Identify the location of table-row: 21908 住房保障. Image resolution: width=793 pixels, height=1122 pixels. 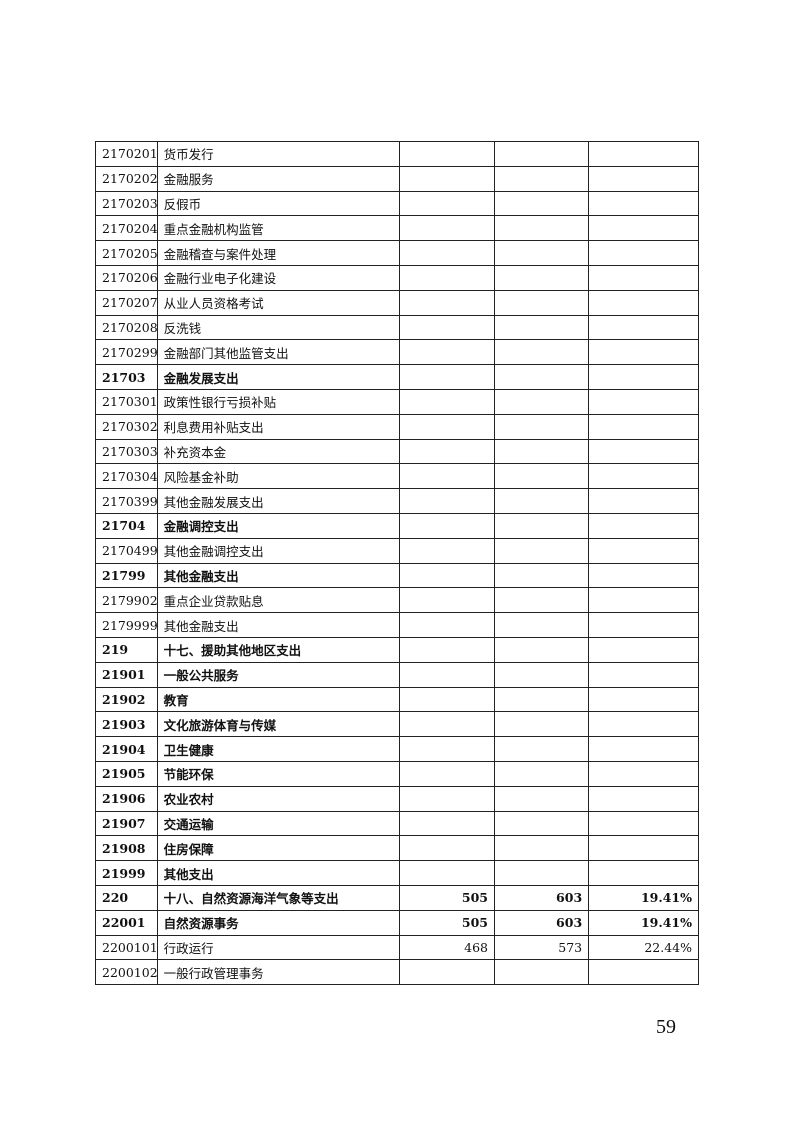
(397, 848).